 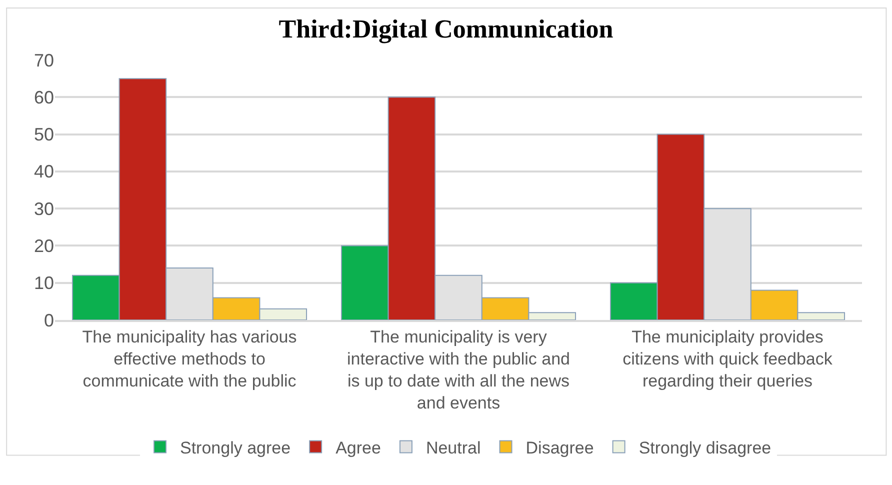 I want to click on legend-label: Neutral, so click(x=453, y=448).